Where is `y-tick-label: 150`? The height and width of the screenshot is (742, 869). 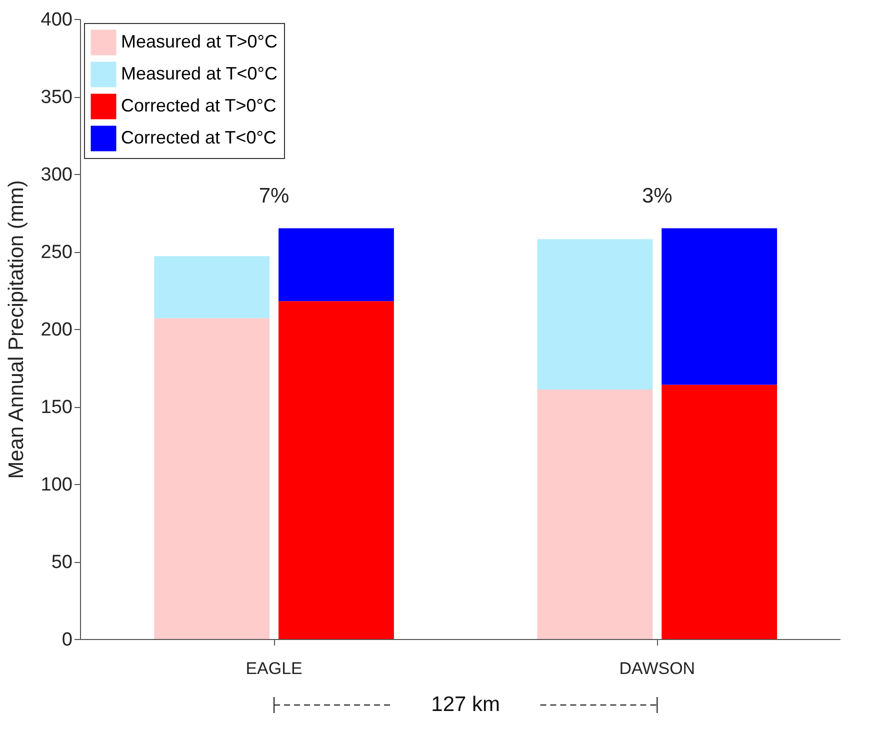 y-tick-label: 150 is located at coordinates (56, 407).